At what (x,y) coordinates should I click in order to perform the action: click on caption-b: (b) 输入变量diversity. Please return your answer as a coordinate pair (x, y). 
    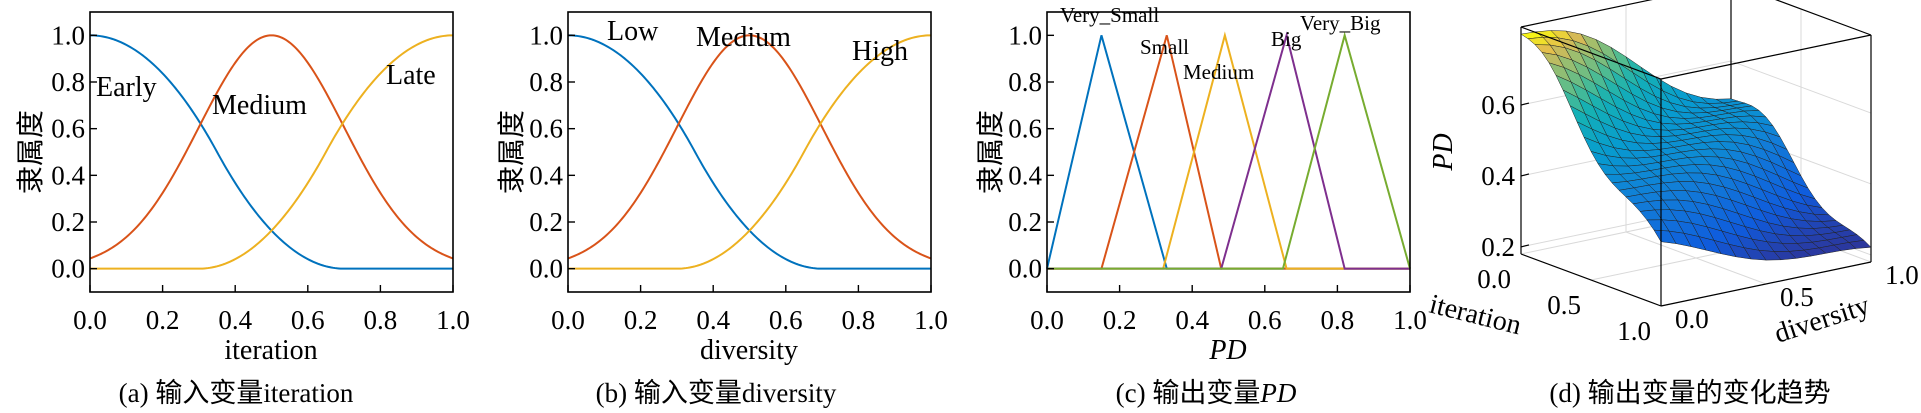
    Looking at the image, I should click on (716, 393).